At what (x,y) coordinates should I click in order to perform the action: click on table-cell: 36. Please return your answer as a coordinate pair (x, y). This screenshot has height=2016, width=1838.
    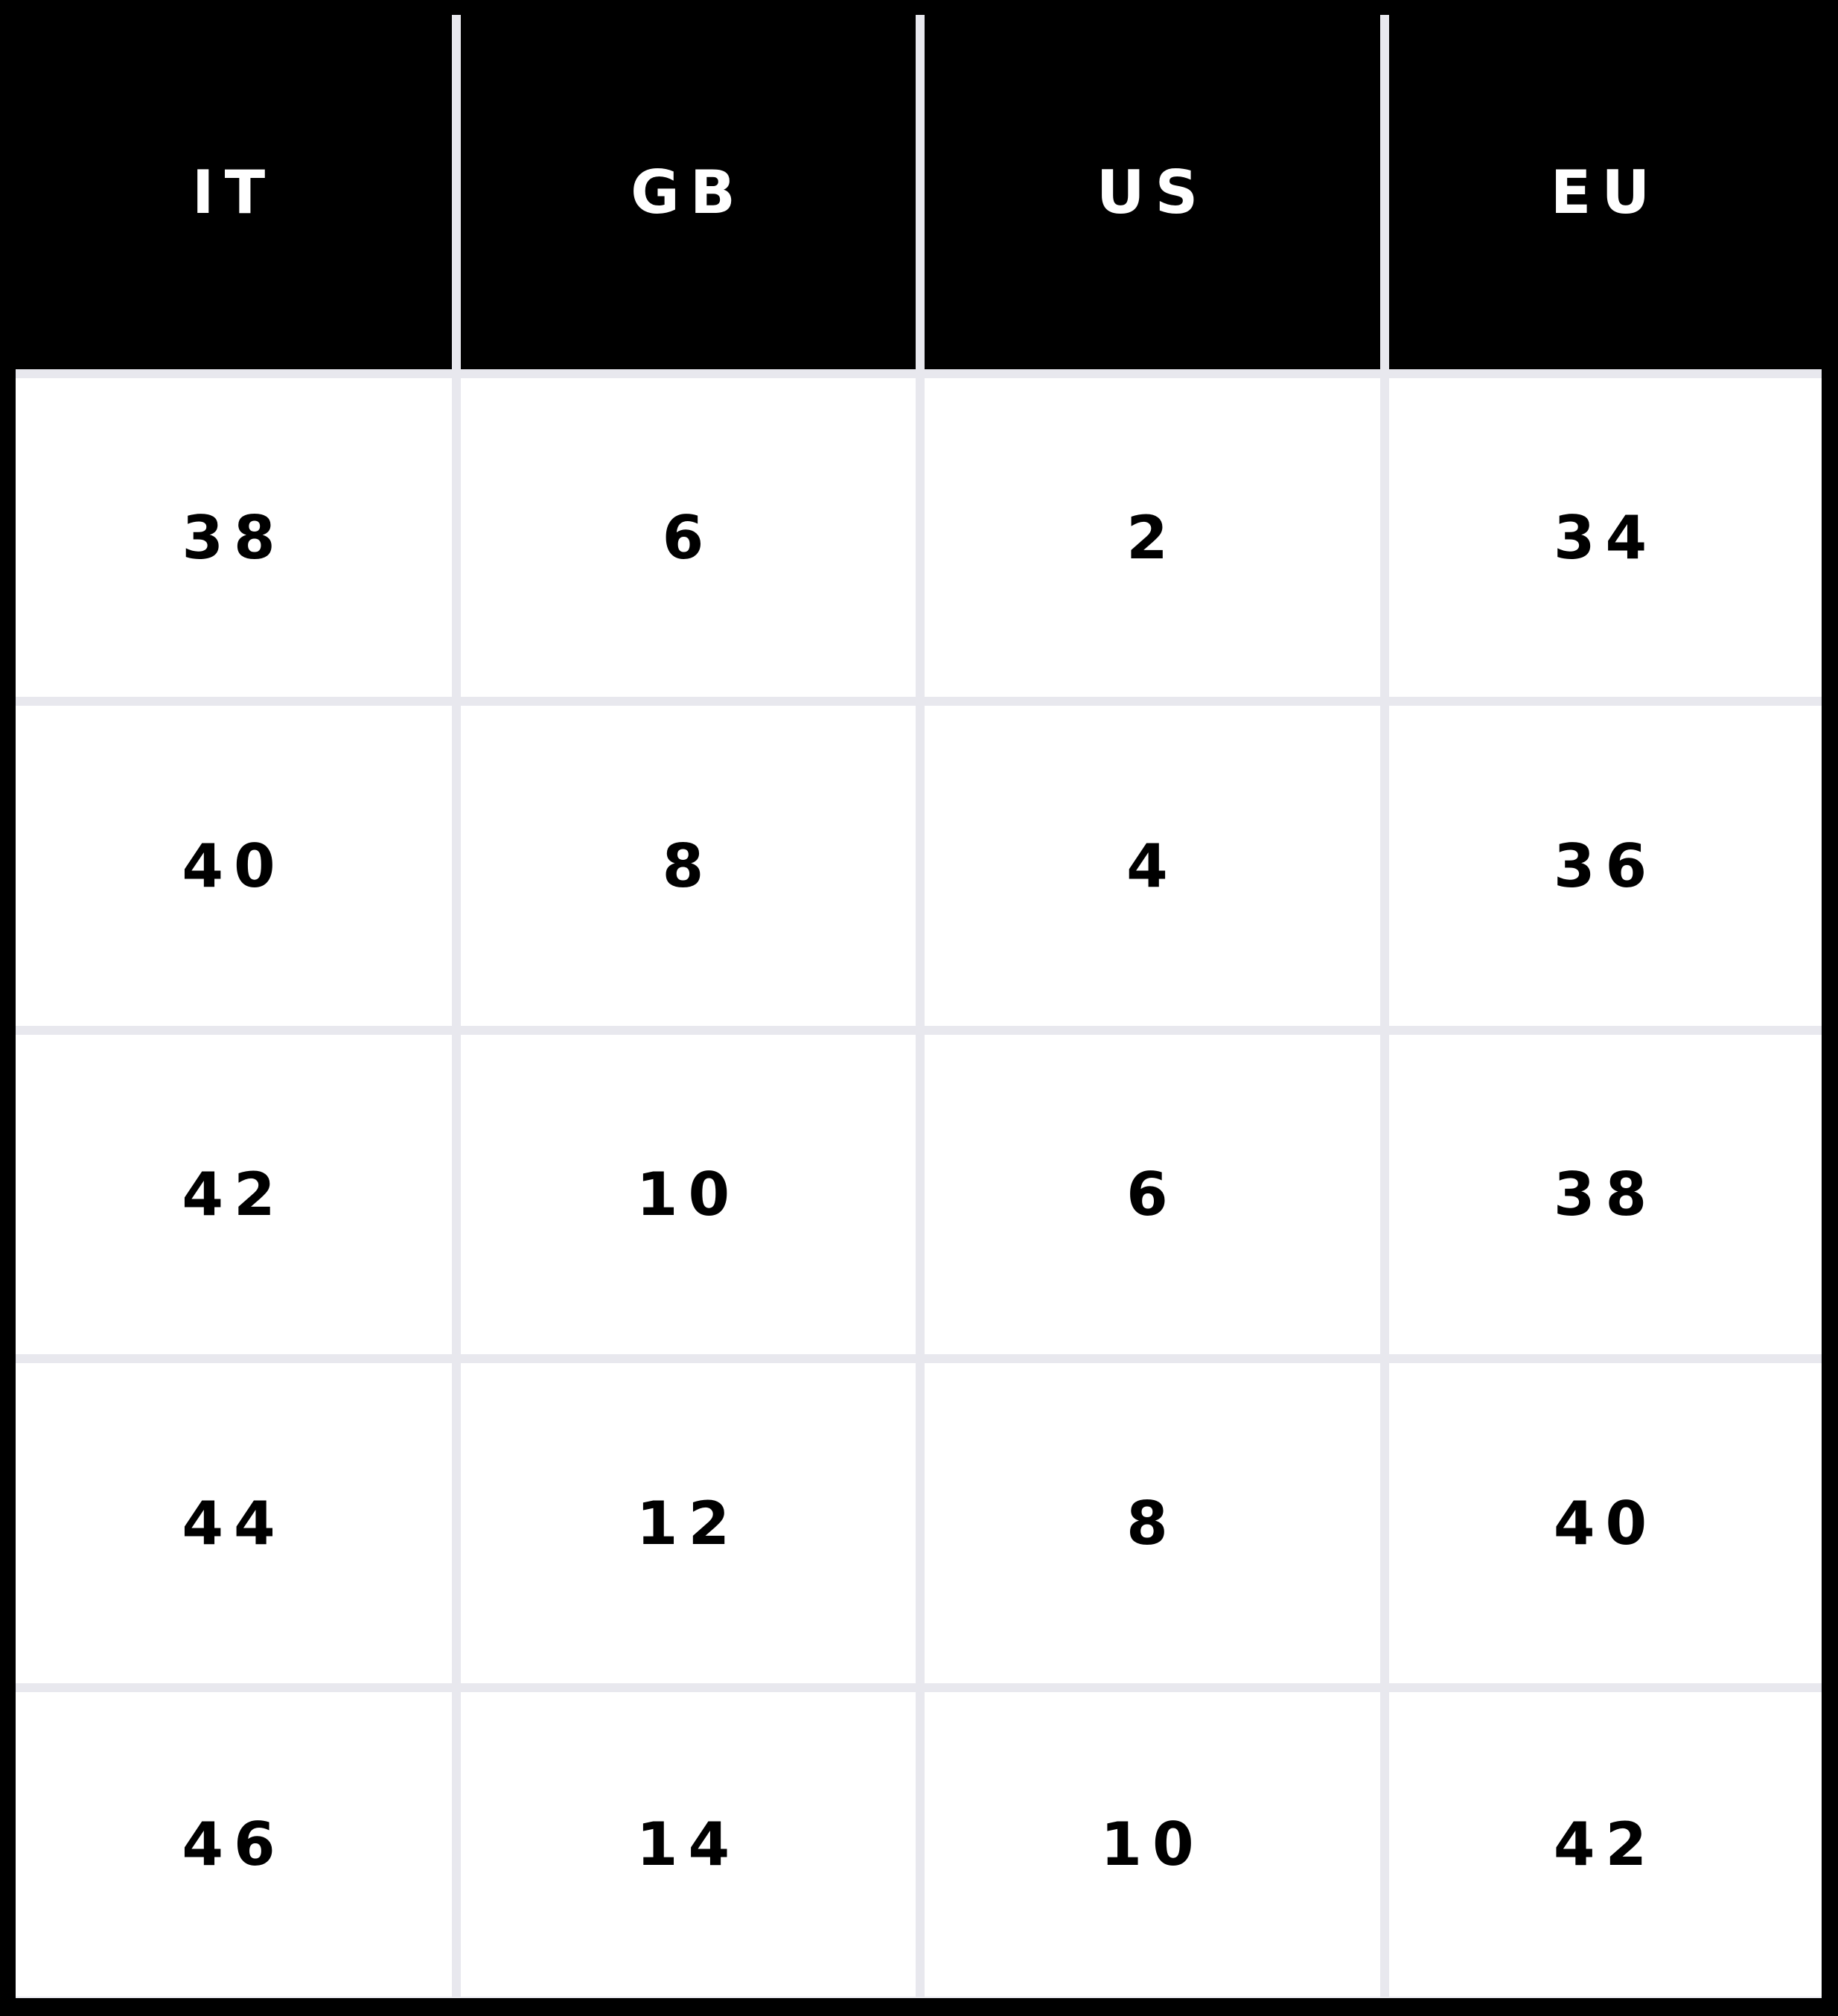
    Looking at the image, I should click on (1606, 866).